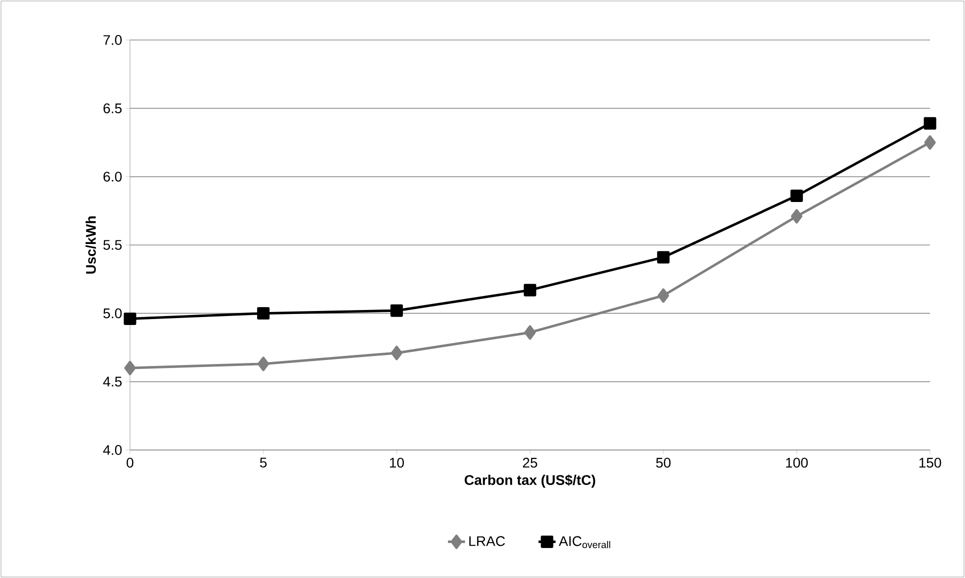 The width and height of the screenshot is (965, 578). What do you see at coordinates (397, 463) in the screenshot?
I see `x-tick-label: 10` at bounding box center [397, 463].